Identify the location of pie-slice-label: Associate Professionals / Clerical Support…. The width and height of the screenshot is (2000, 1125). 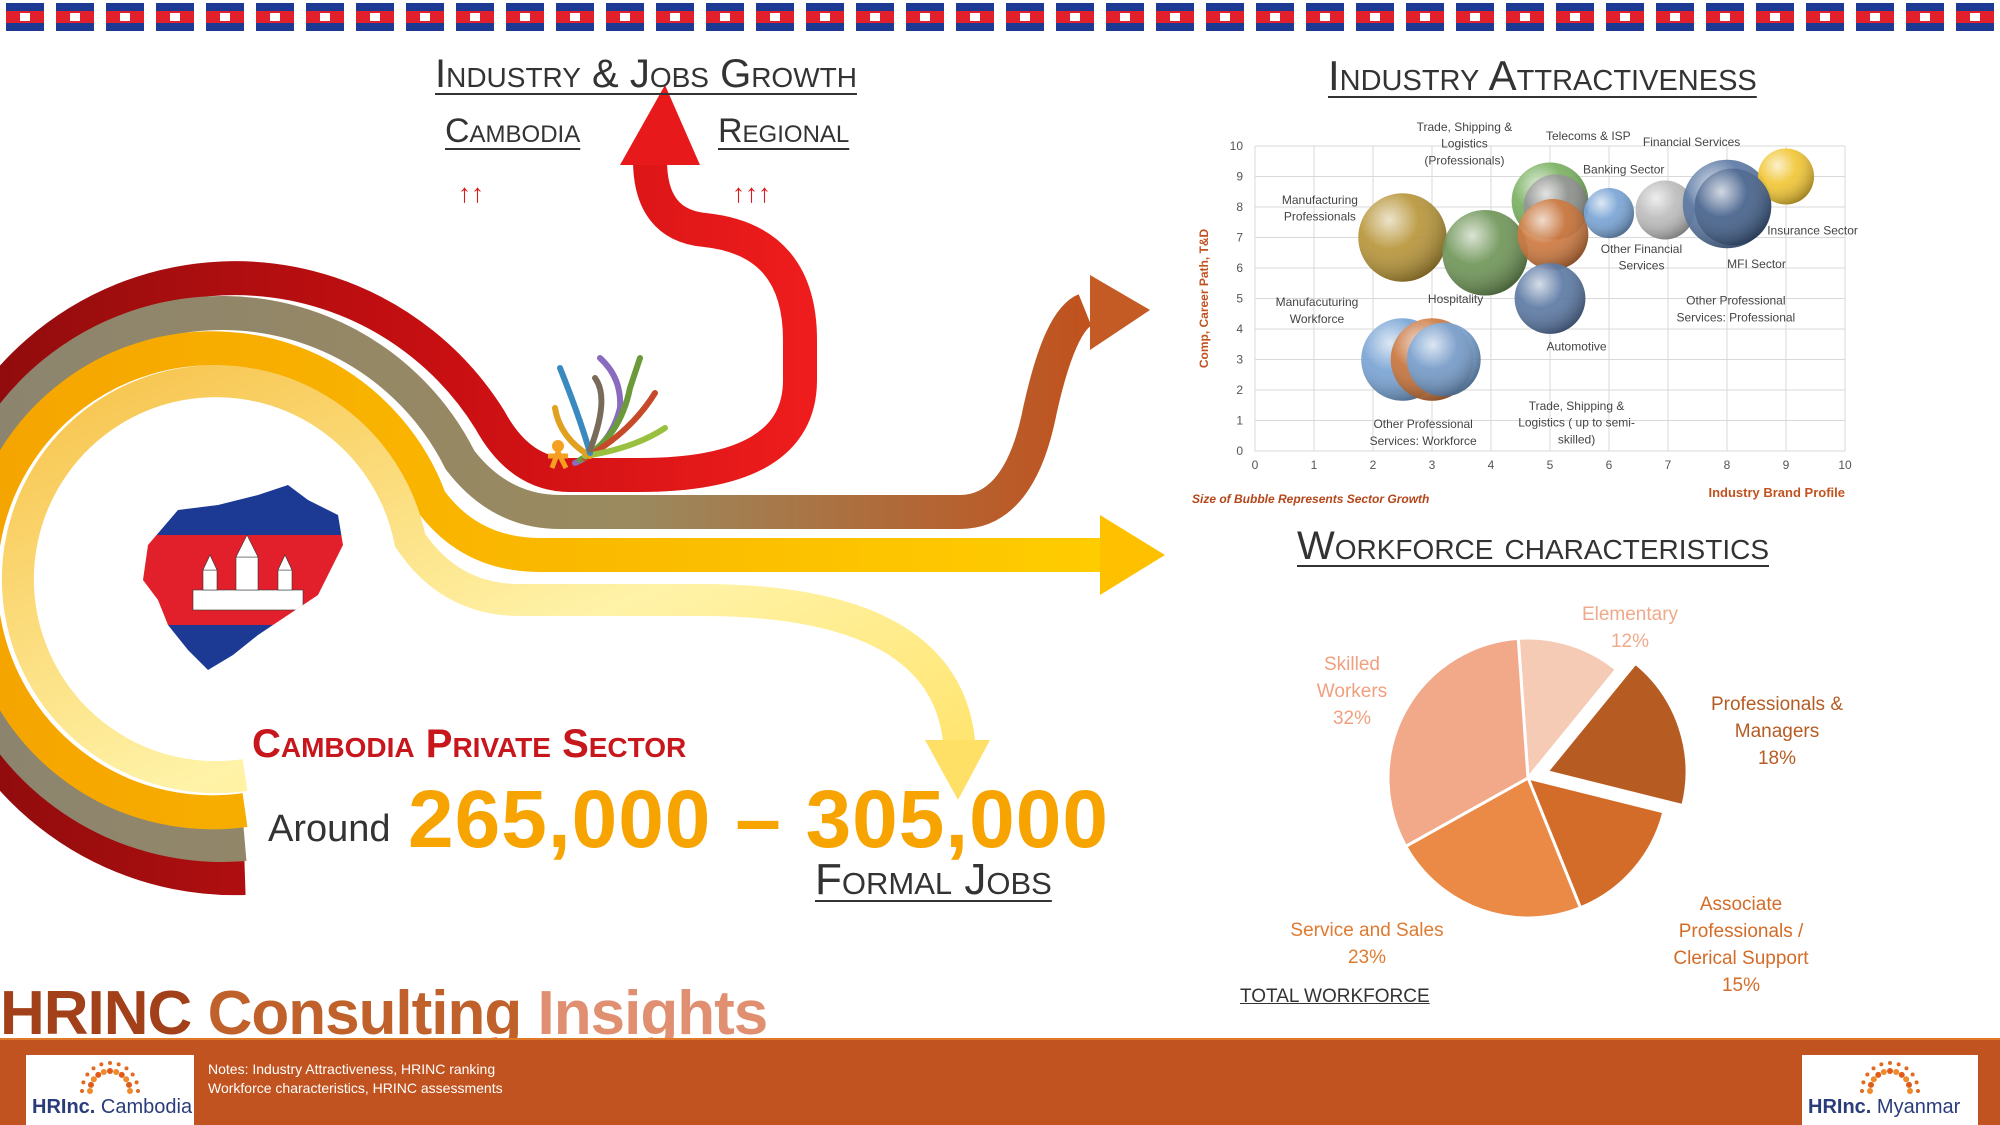
(1741, 945).